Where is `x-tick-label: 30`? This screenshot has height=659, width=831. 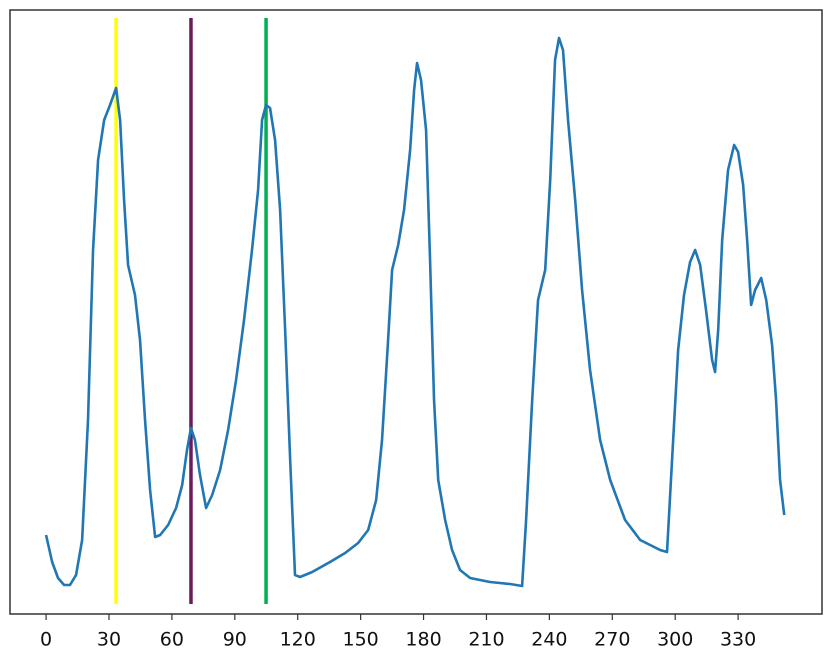 x-tick-label: 30 is located at coordinates (109, 640).